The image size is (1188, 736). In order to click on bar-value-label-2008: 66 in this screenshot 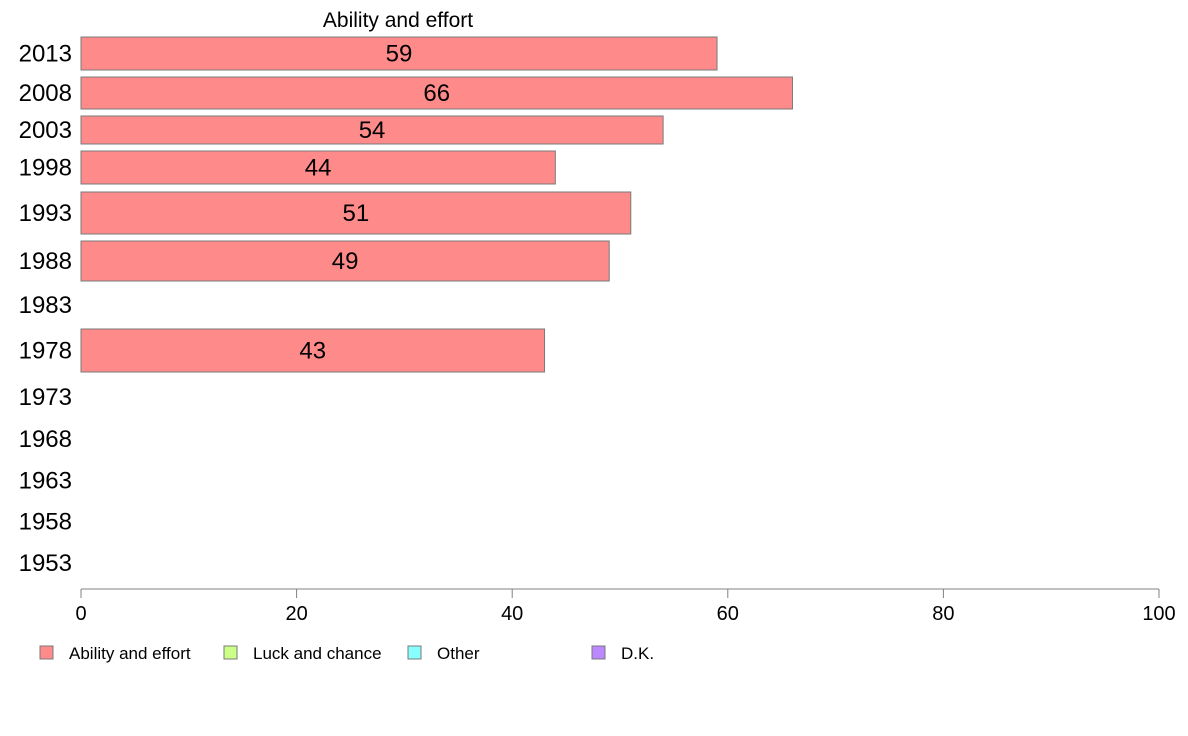, I will do `click(436, 93)`.